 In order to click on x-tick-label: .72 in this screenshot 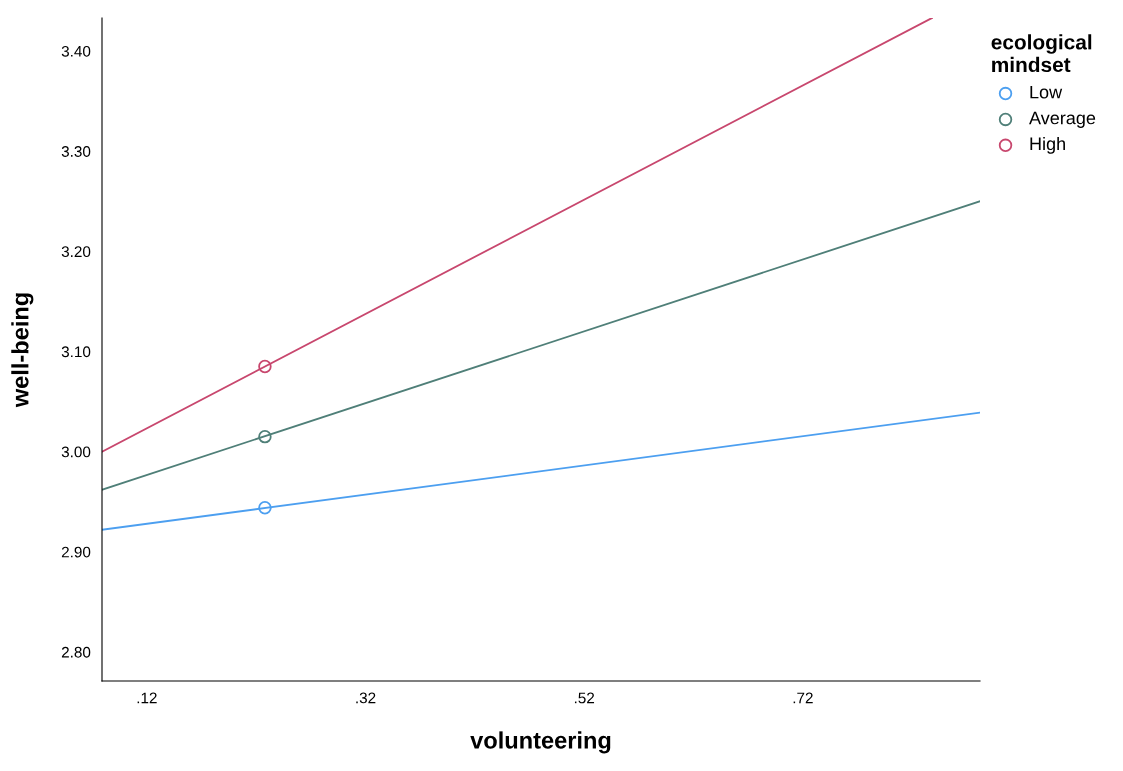, I will do `click(803, 698)`.